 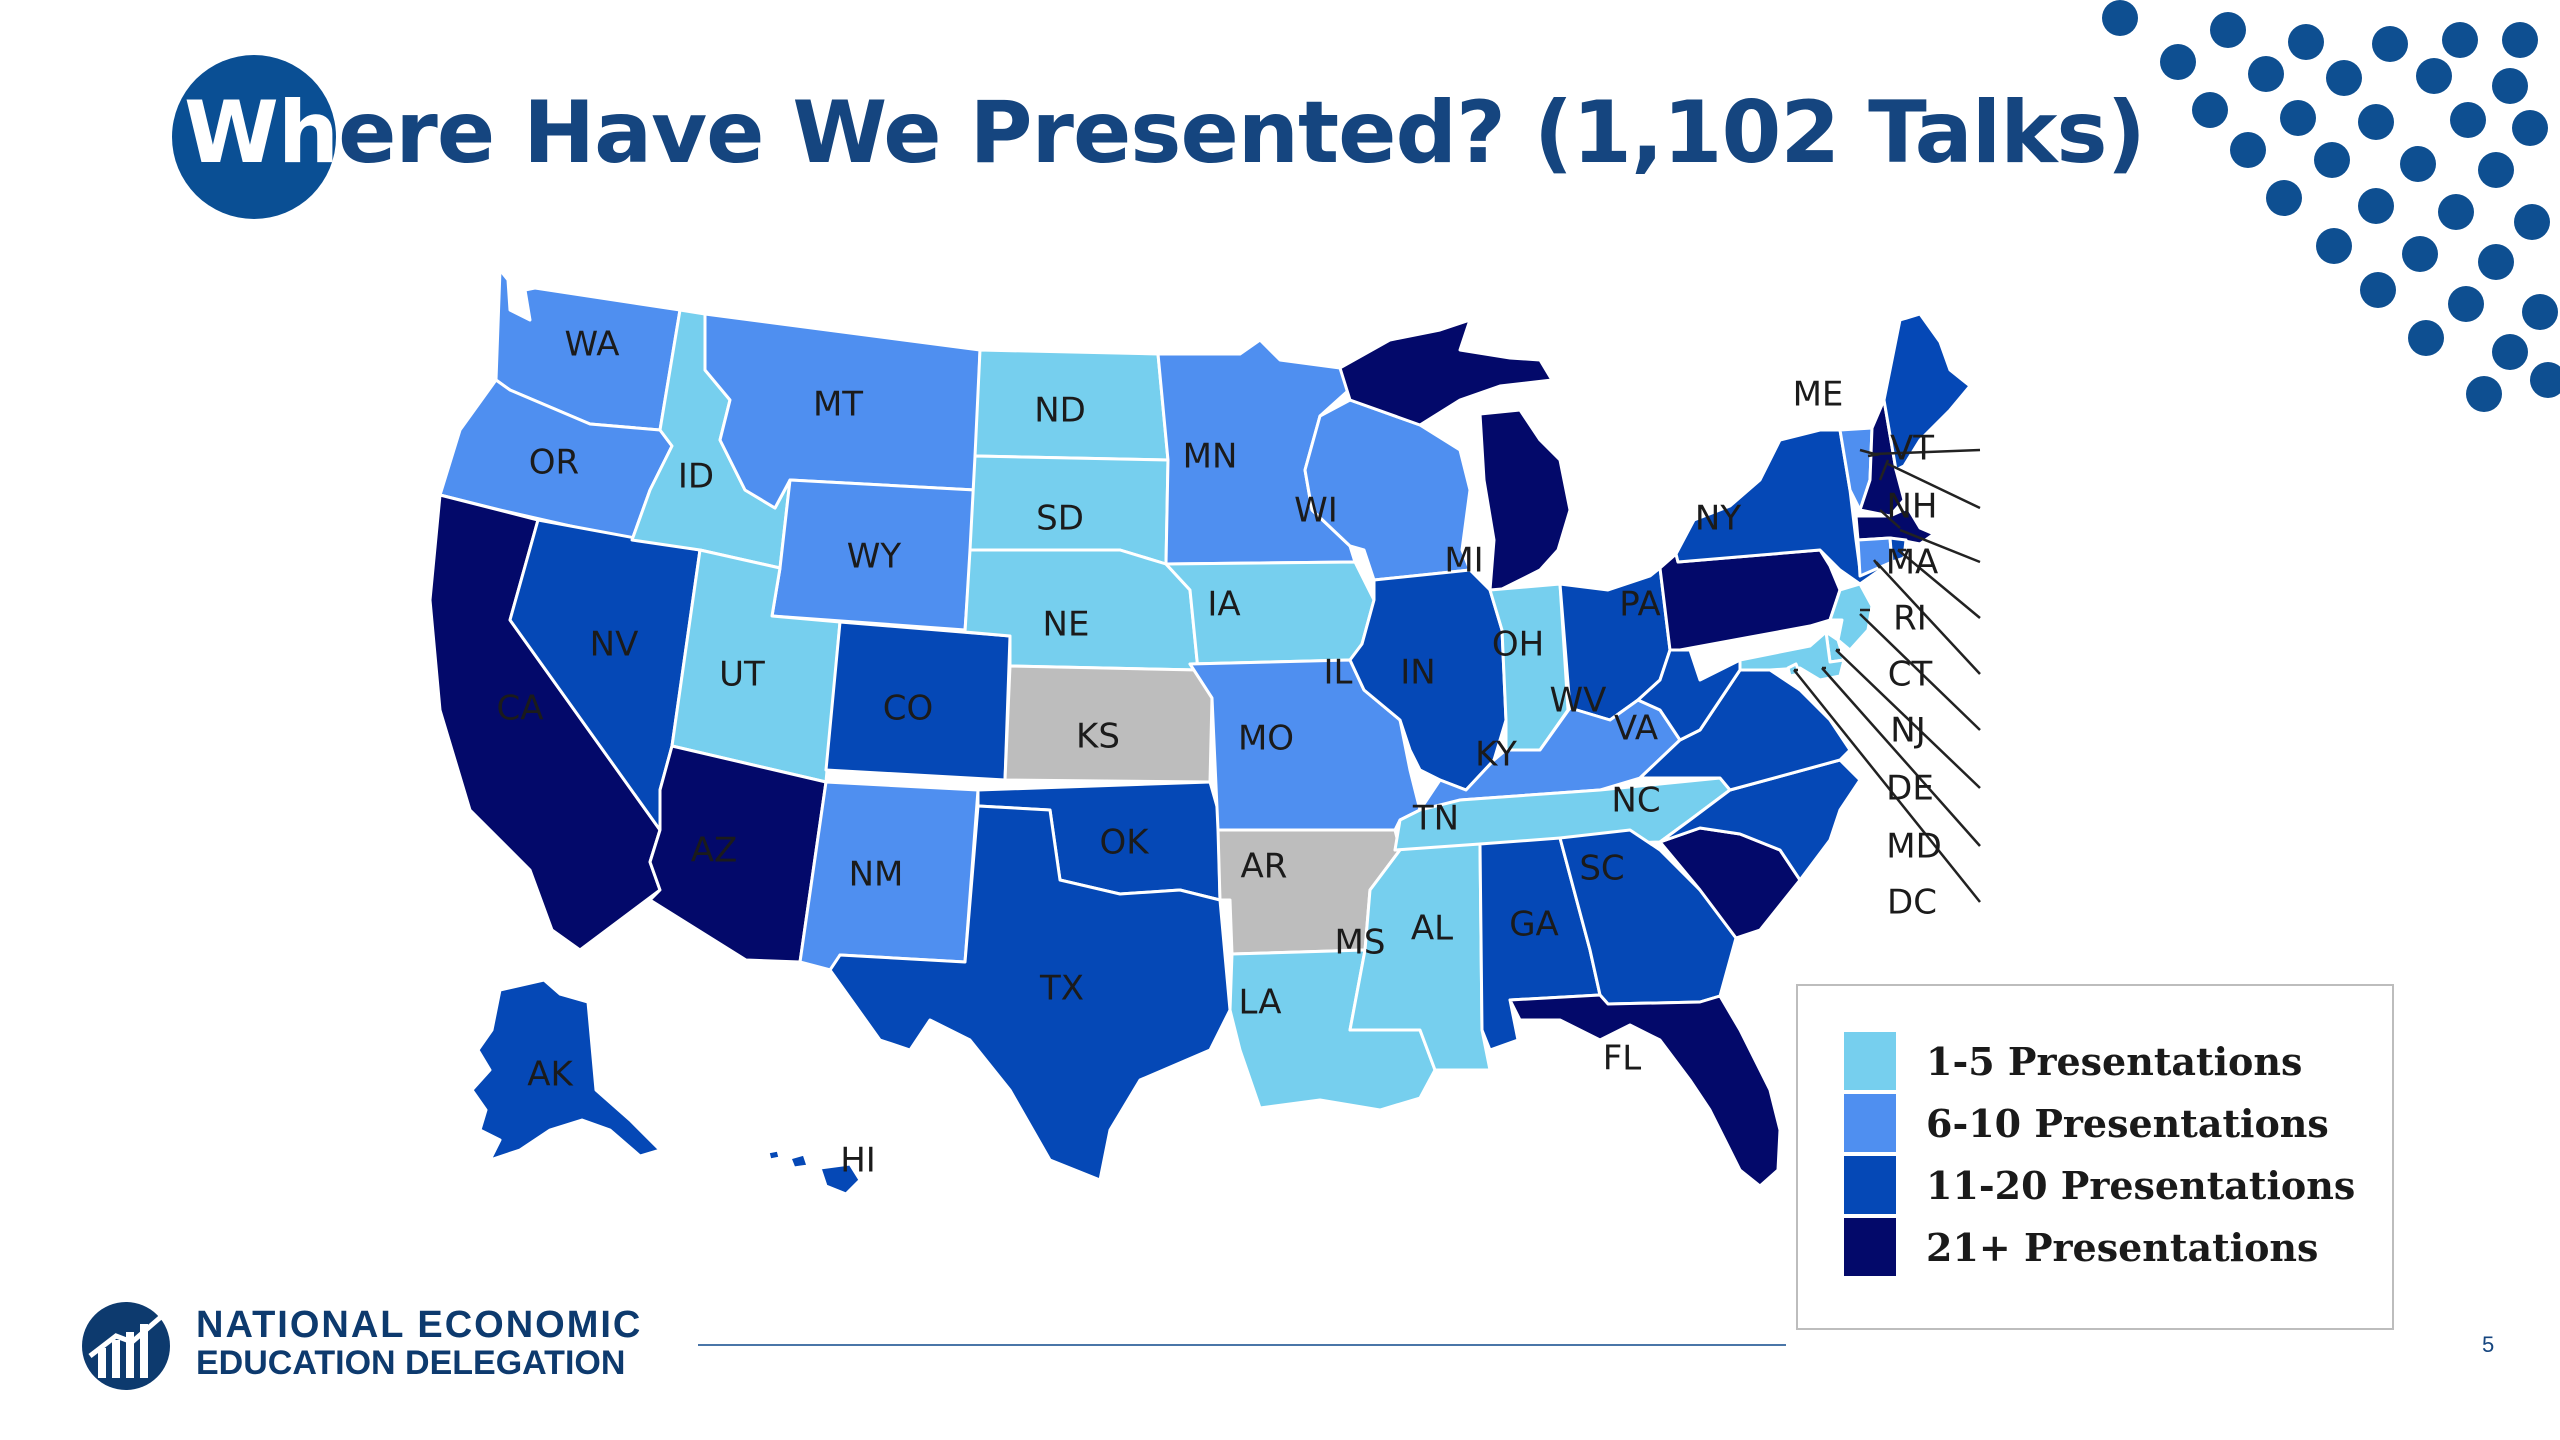 I want to click on legend-item: 6-10 Presentations, so click(x=2086, y=1123).